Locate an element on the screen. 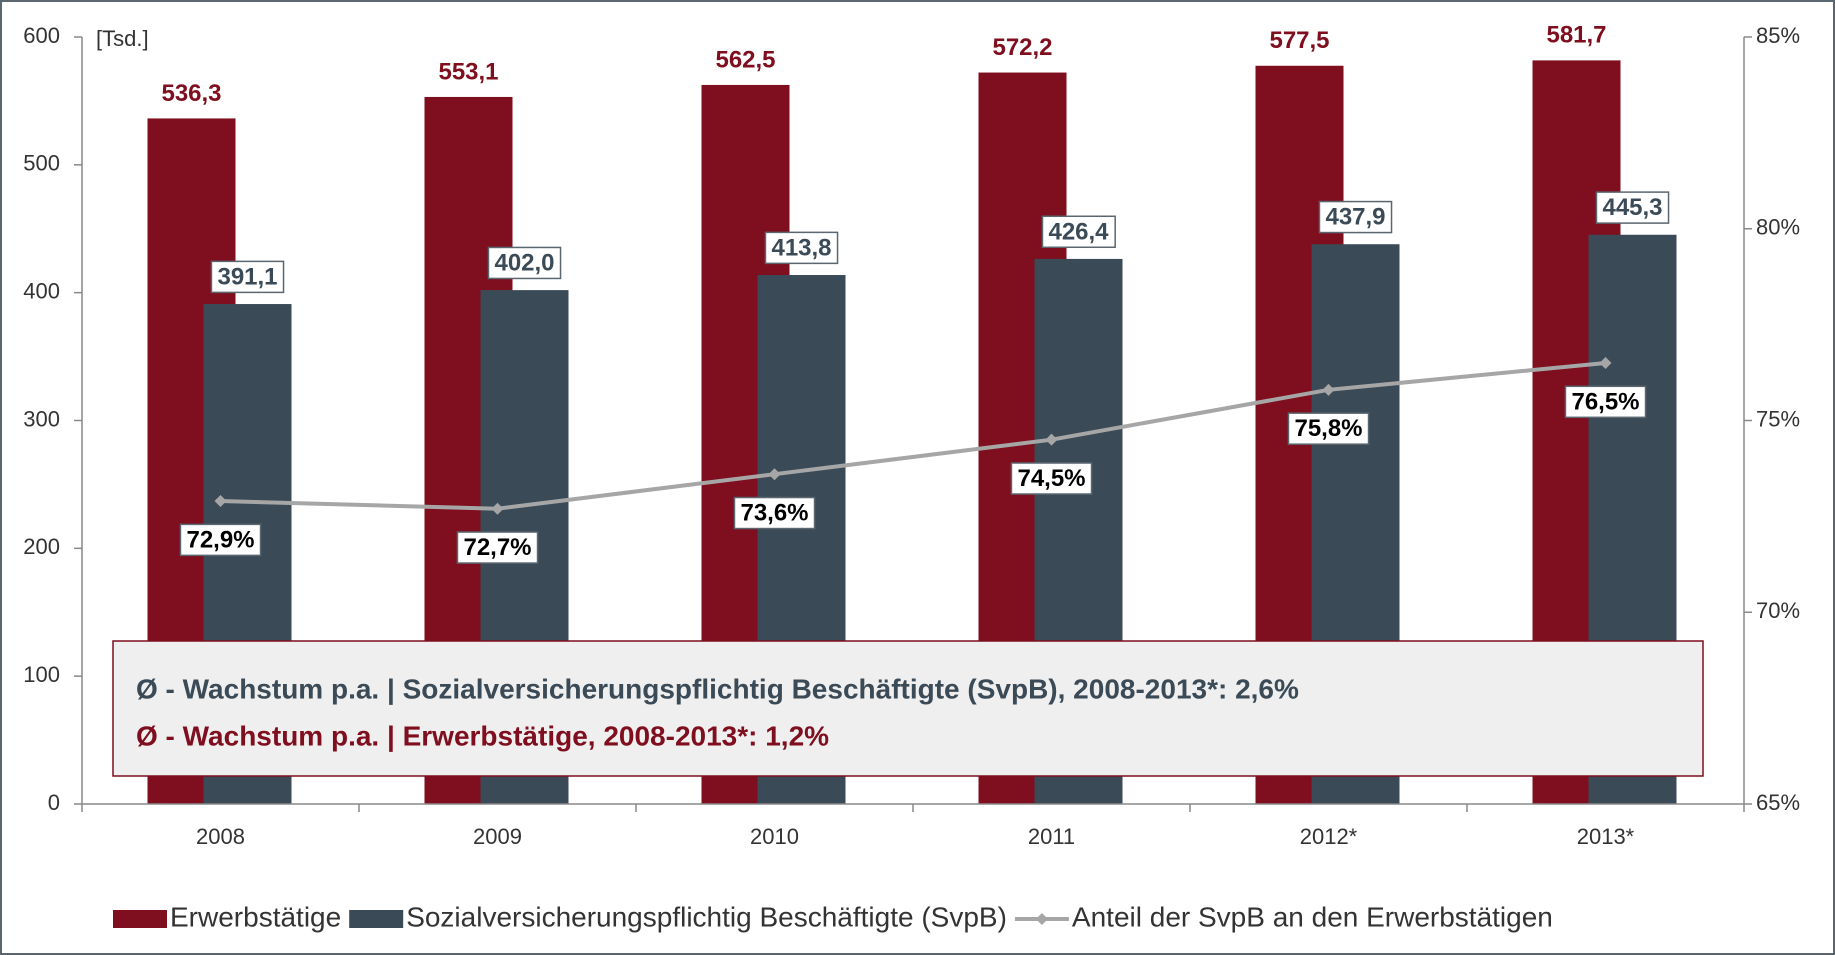 This screenshot has width=1835, height=955. y-axis-label: [Tsd.] is located at coordinates (122, 38).